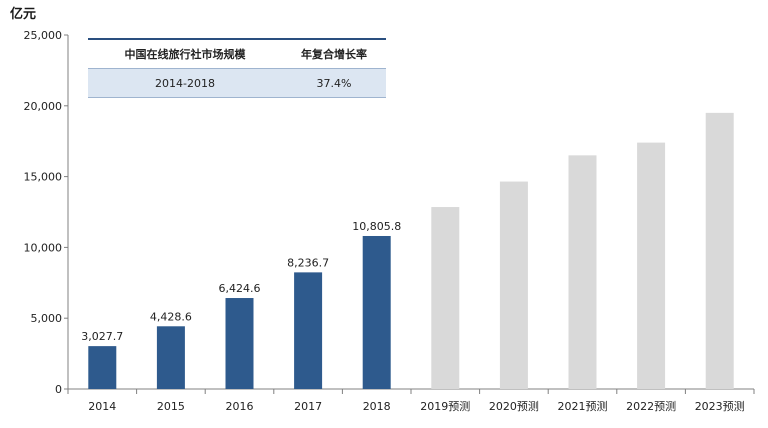 The image size is (768, 428). What do you see at coordinates (445, 406) in the screenshot?
I see `x-category-label: 2019预测` at bounding box center [445, 406].